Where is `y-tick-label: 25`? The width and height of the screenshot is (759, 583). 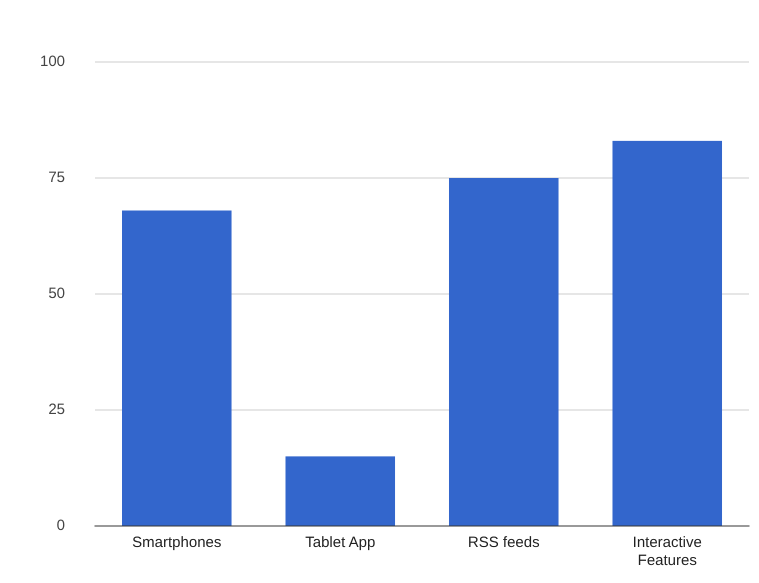
y-tick-label: 25 is located at coordinates (57, 409).